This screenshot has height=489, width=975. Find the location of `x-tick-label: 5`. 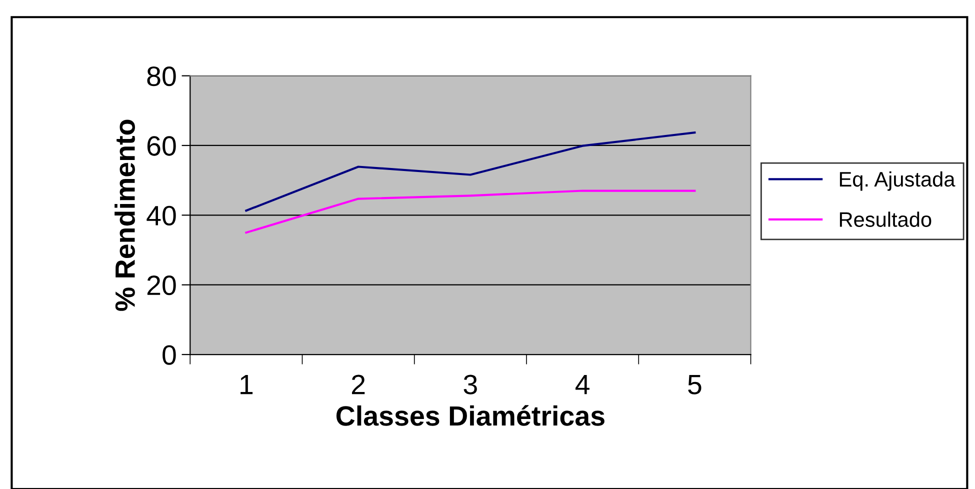

x-tick-label: 5 is located at coordinates (695, 384).